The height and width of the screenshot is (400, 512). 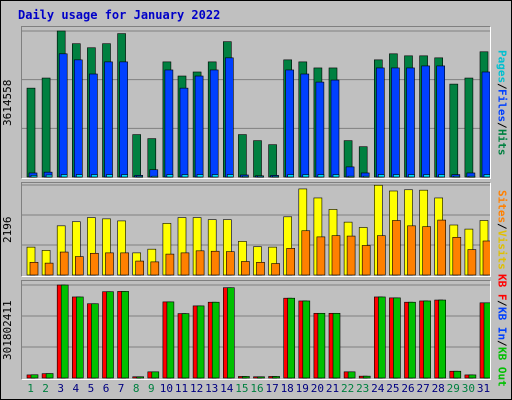 I want to click on day-label: 25, so click(x=393, y=388).